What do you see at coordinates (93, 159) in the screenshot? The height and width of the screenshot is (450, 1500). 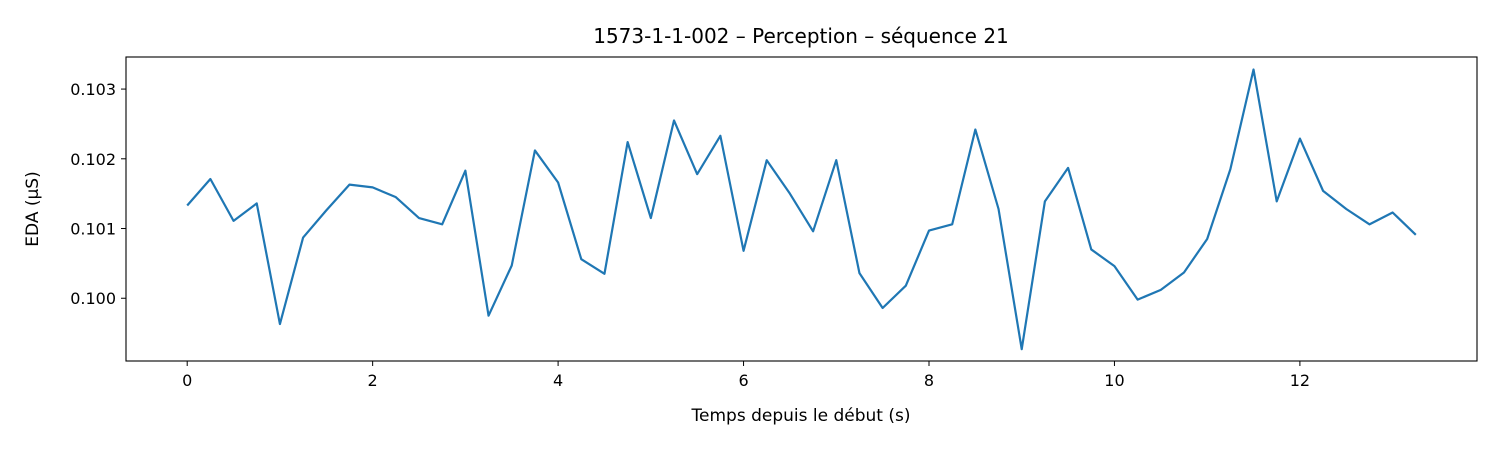 I see `y-tick-label: 0.102` at bounding box center [93, 159].